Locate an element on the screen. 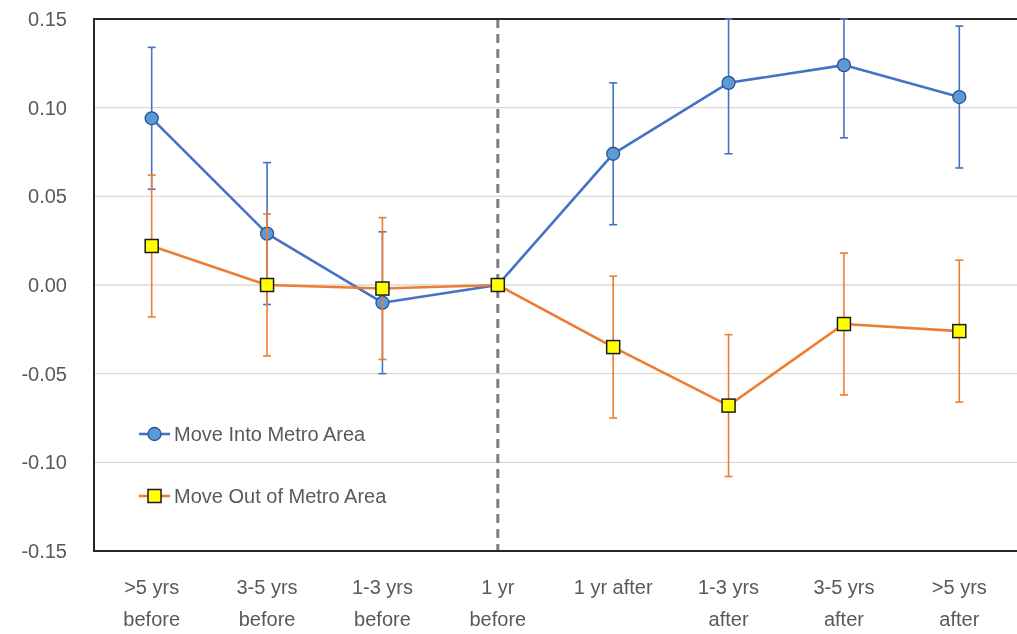  legend-label: Move Into Metro Area is located at coordinates (270, 434).